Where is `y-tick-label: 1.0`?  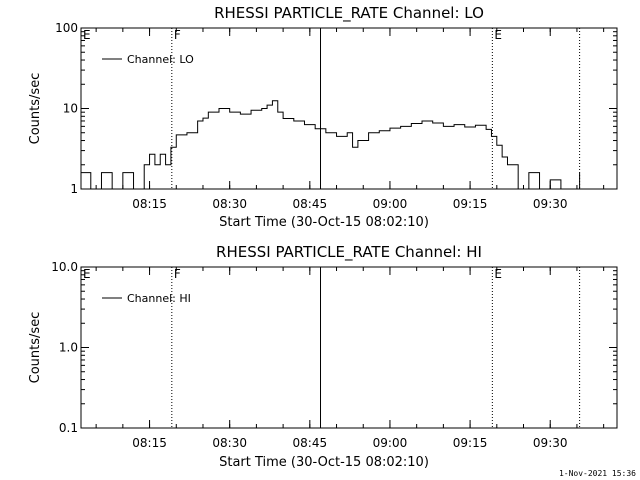 y-tick-label: 1.0 is located at coordinates (68, 348).